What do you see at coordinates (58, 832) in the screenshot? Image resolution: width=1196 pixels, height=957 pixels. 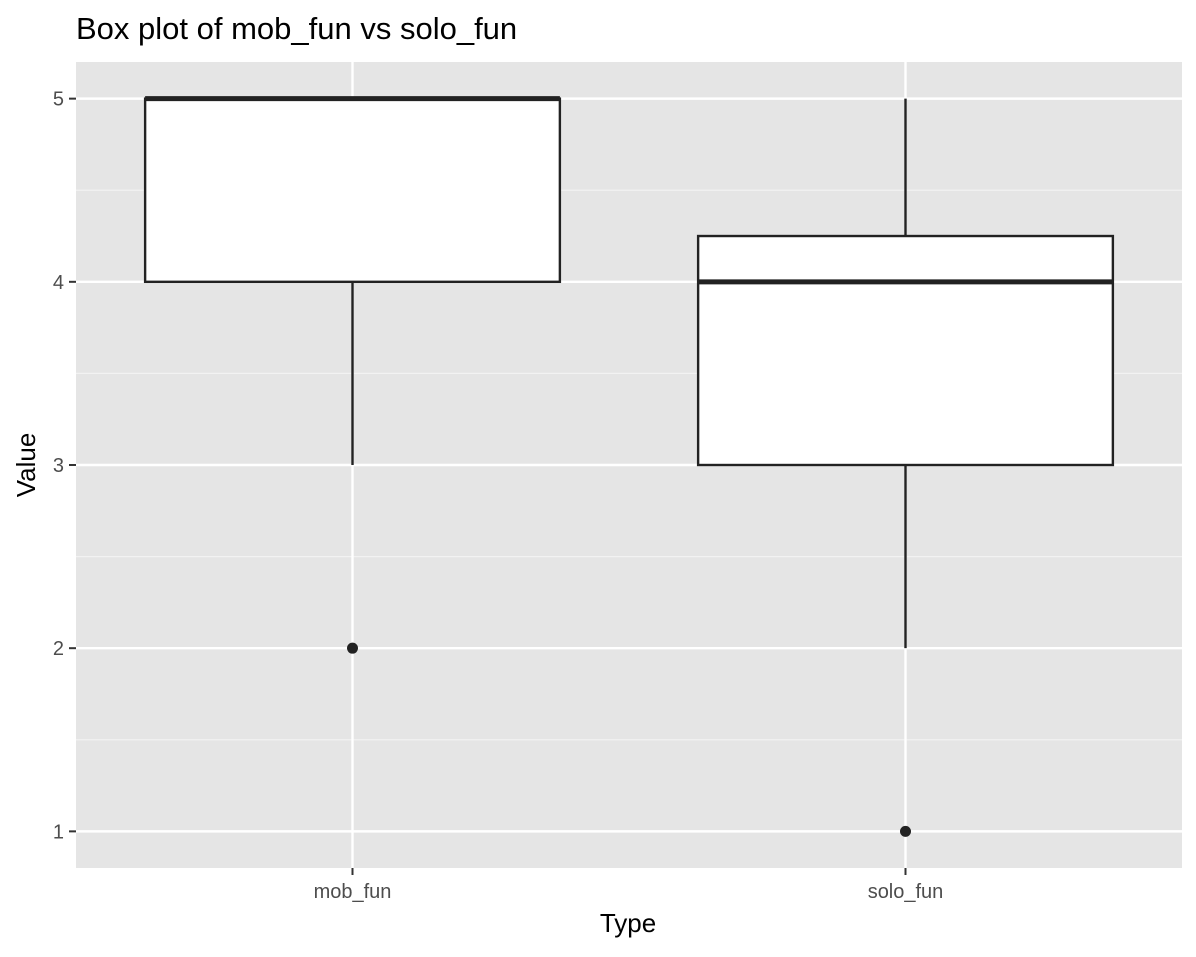 I see `y-tick-label-1: 1` at bounding box center [58, 832].